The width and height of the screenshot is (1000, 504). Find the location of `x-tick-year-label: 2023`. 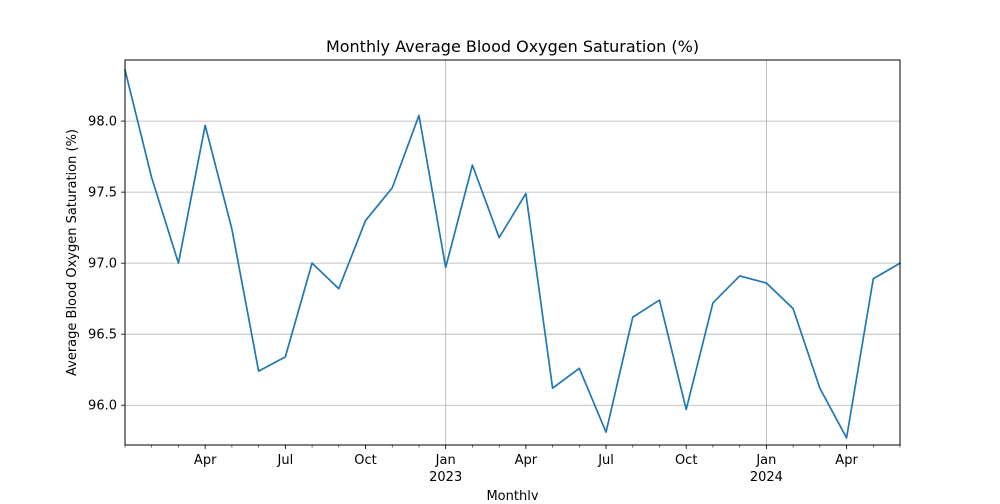

x-tick-year-label: 2023 is located at coordinates (445, 477).